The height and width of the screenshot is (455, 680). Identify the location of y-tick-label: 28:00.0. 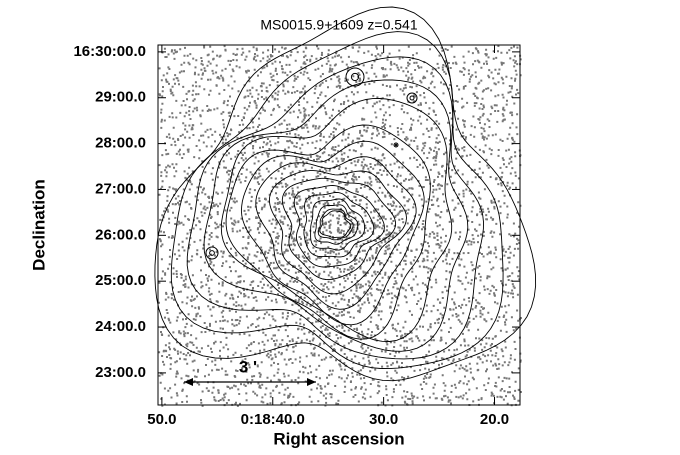
(120, 143).